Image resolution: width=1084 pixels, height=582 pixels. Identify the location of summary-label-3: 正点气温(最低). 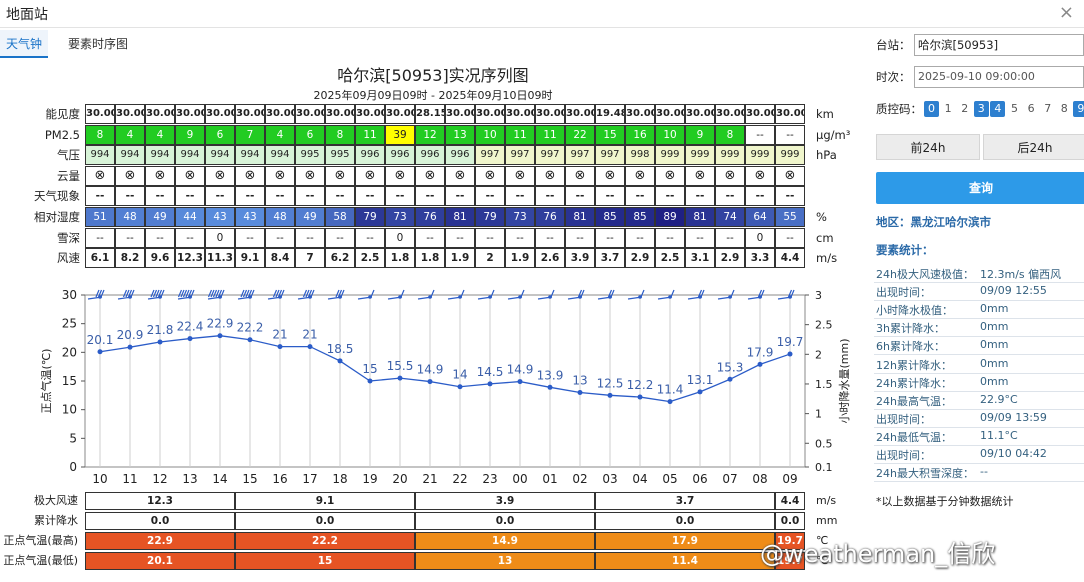
(40, 560).